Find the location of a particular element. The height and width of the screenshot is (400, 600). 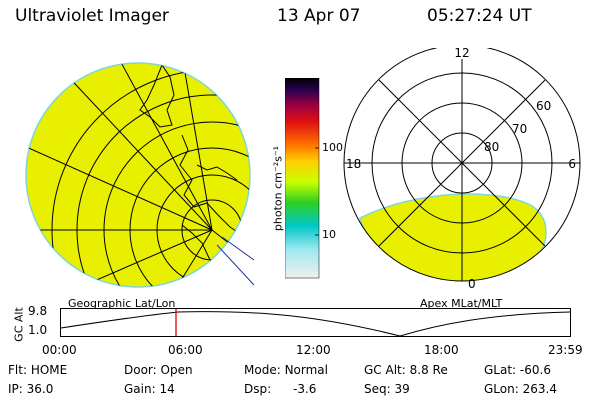

aurora-oval is located at coordinates (453, 237).